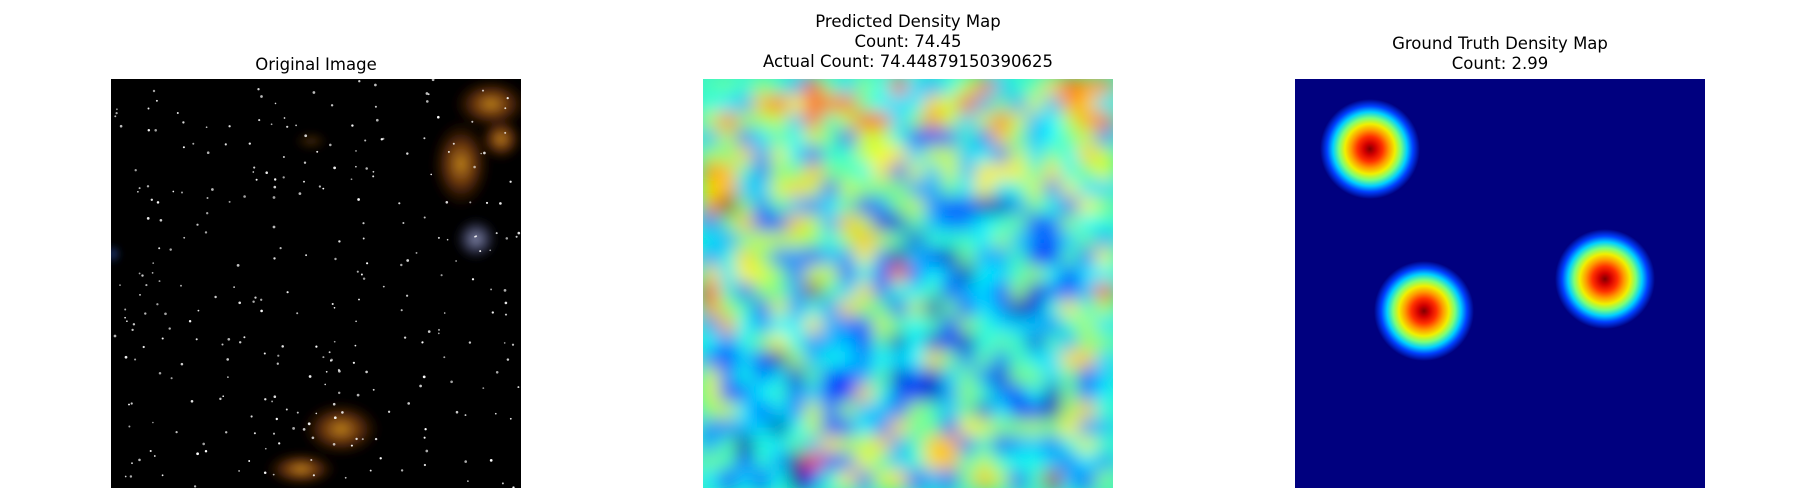 The height and width of the screenshot is (500, 1800). What do you see at coordinates (1500, 63) in the screenshot?
I see `title-line: Count: 2.99` at bounding box center [1500, 63].